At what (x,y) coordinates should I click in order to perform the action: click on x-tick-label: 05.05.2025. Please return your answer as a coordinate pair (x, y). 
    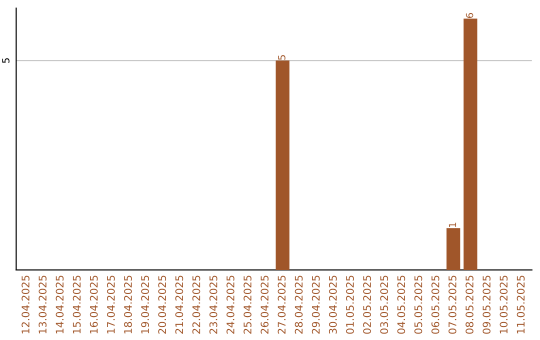
    Looking at the image, I should click on (418, 305).